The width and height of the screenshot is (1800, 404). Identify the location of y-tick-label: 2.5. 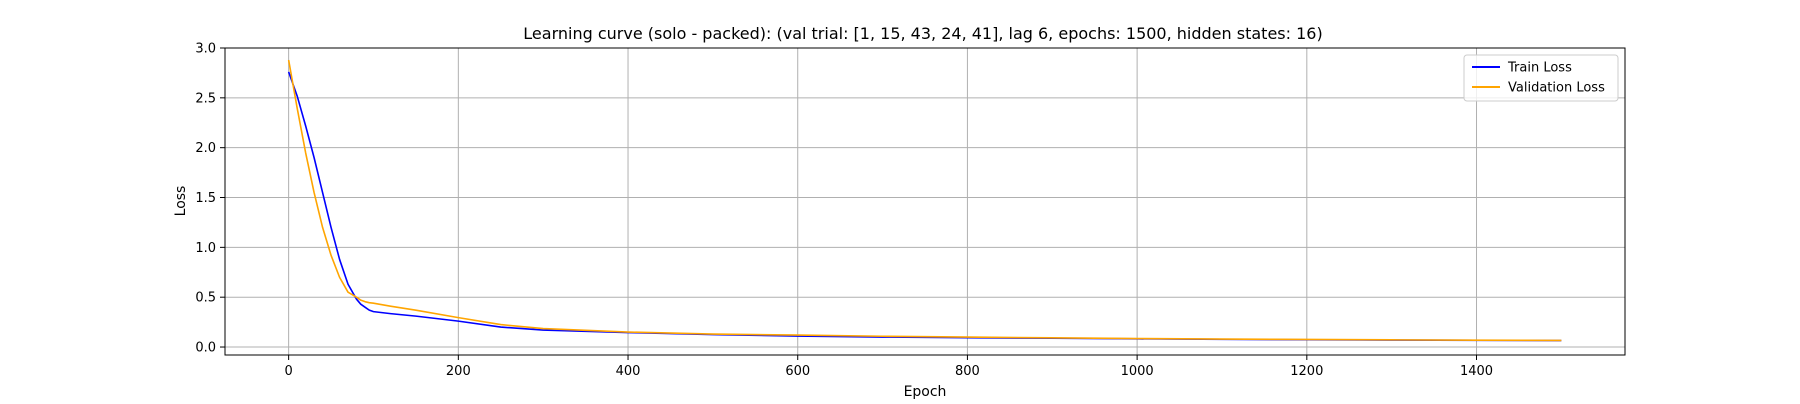
(205, 98).